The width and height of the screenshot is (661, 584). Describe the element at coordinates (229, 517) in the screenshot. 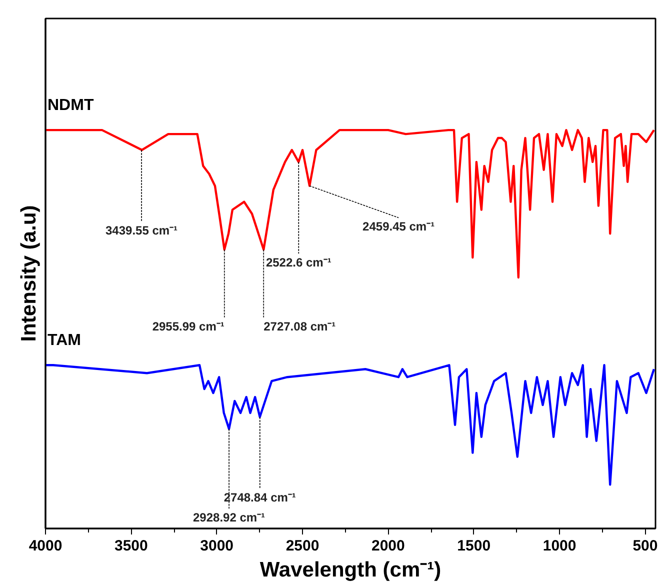

I see `annotation: 2928.92 cm⁻¹` at that location.